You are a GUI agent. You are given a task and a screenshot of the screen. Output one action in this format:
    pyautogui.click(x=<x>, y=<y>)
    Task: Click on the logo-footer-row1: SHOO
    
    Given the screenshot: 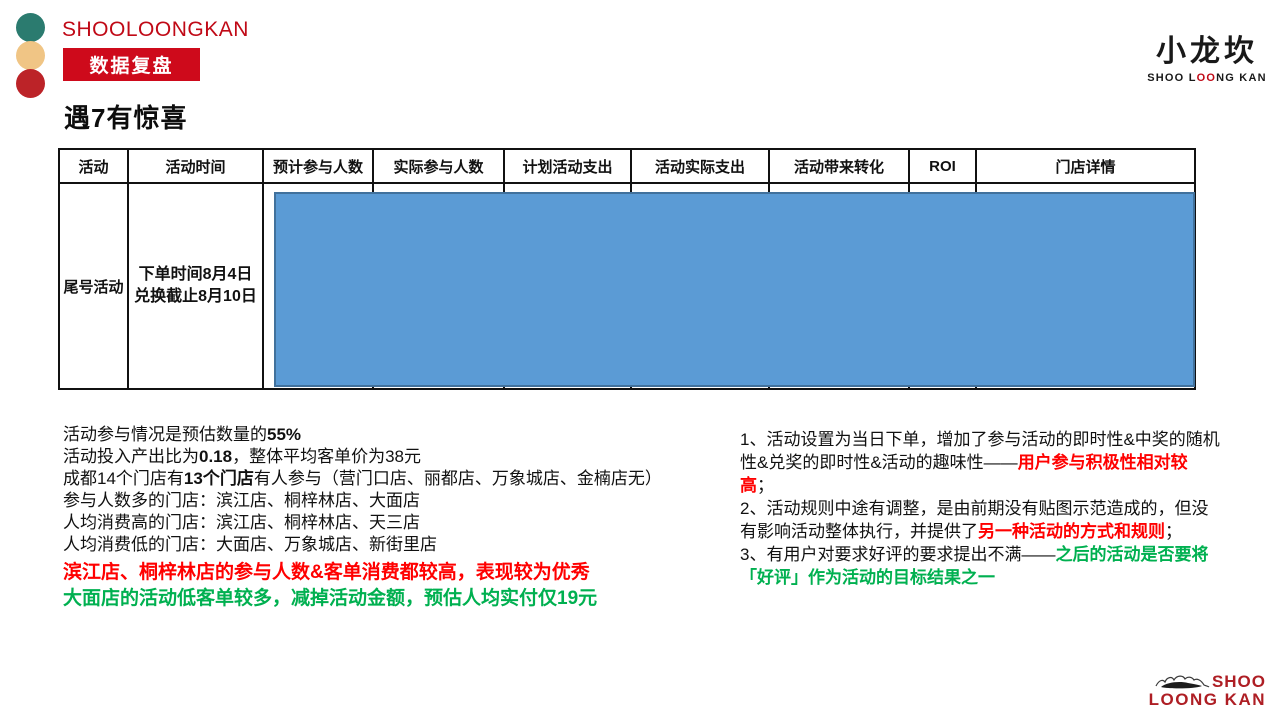 What is the action you would take?
    pyautogui.click(x=1207, y=681)
    